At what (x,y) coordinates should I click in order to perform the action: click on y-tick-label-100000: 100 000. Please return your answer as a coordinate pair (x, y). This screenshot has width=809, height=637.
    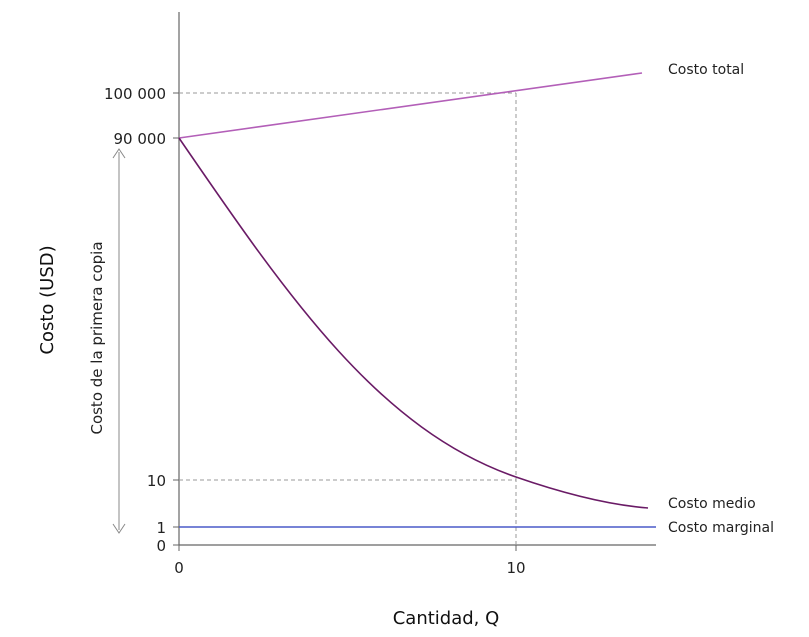
    Looking at the image, I should click on (135, 94).